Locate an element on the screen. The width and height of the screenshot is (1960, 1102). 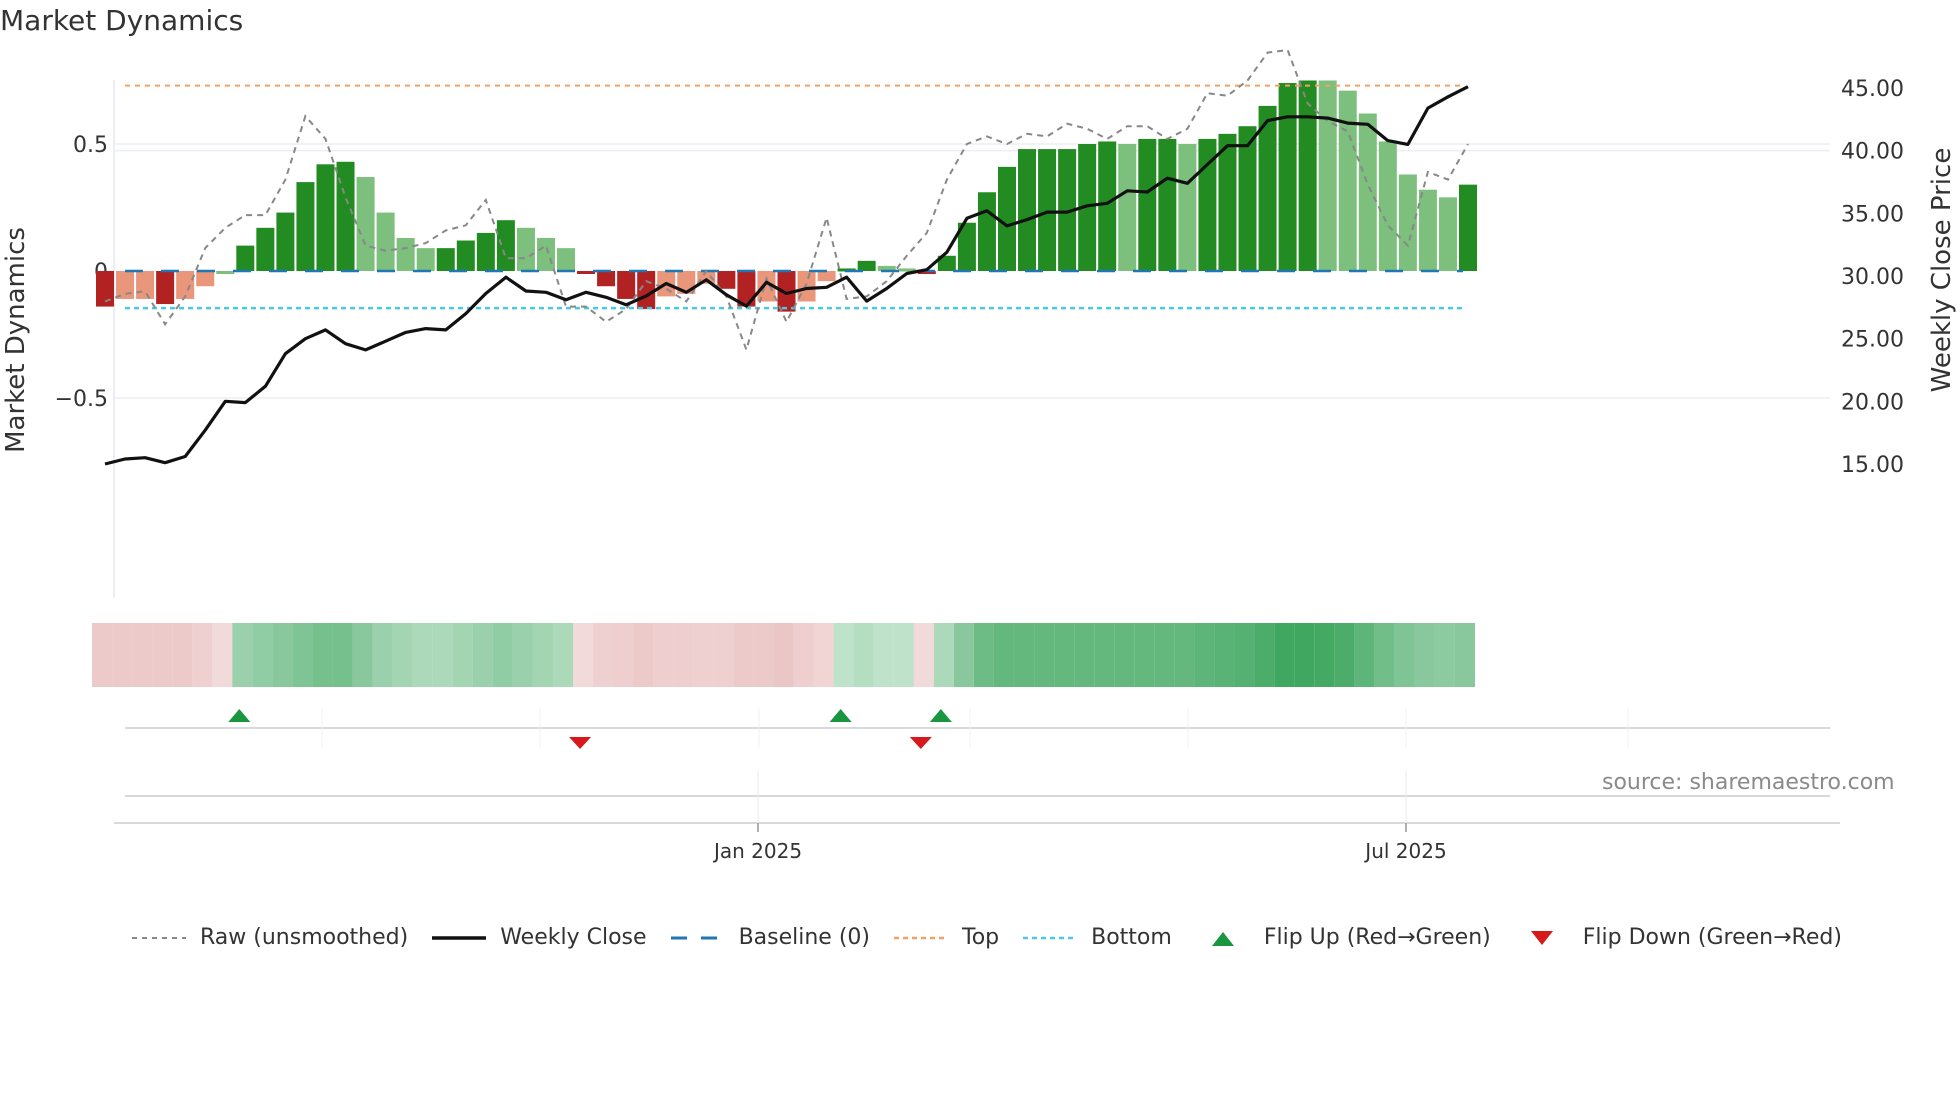
legend-item-baseline: Baseline (0) is located at coordinates (769, 937).